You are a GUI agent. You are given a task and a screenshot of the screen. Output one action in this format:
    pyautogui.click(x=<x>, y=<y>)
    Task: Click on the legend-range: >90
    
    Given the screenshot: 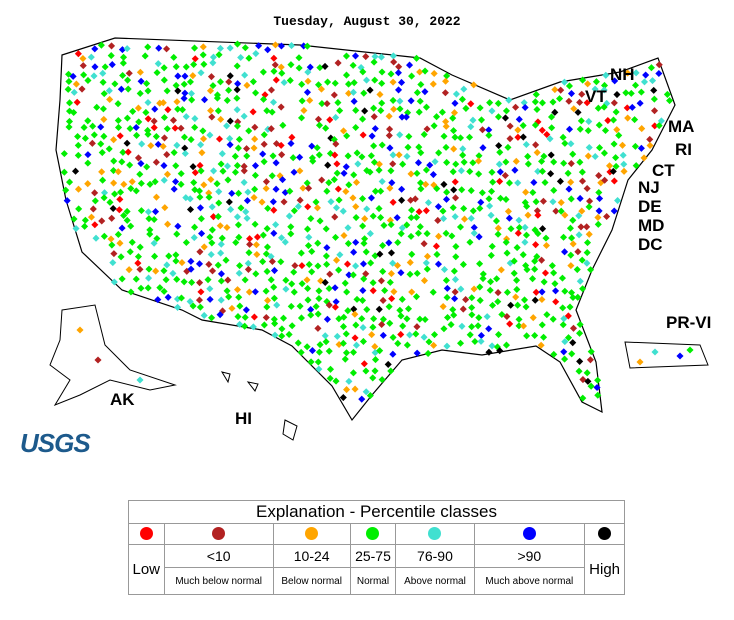 What is the action you would take?
    pyautogui.click(x=529, y=556)
    